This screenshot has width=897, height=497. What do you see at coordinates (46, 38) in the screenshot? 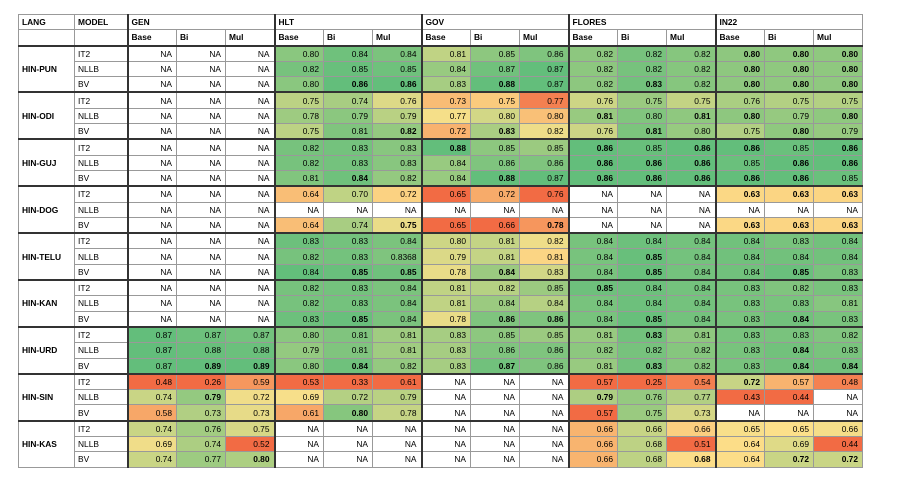
I see `header-blank-lang` at bounding box center [46, 38].